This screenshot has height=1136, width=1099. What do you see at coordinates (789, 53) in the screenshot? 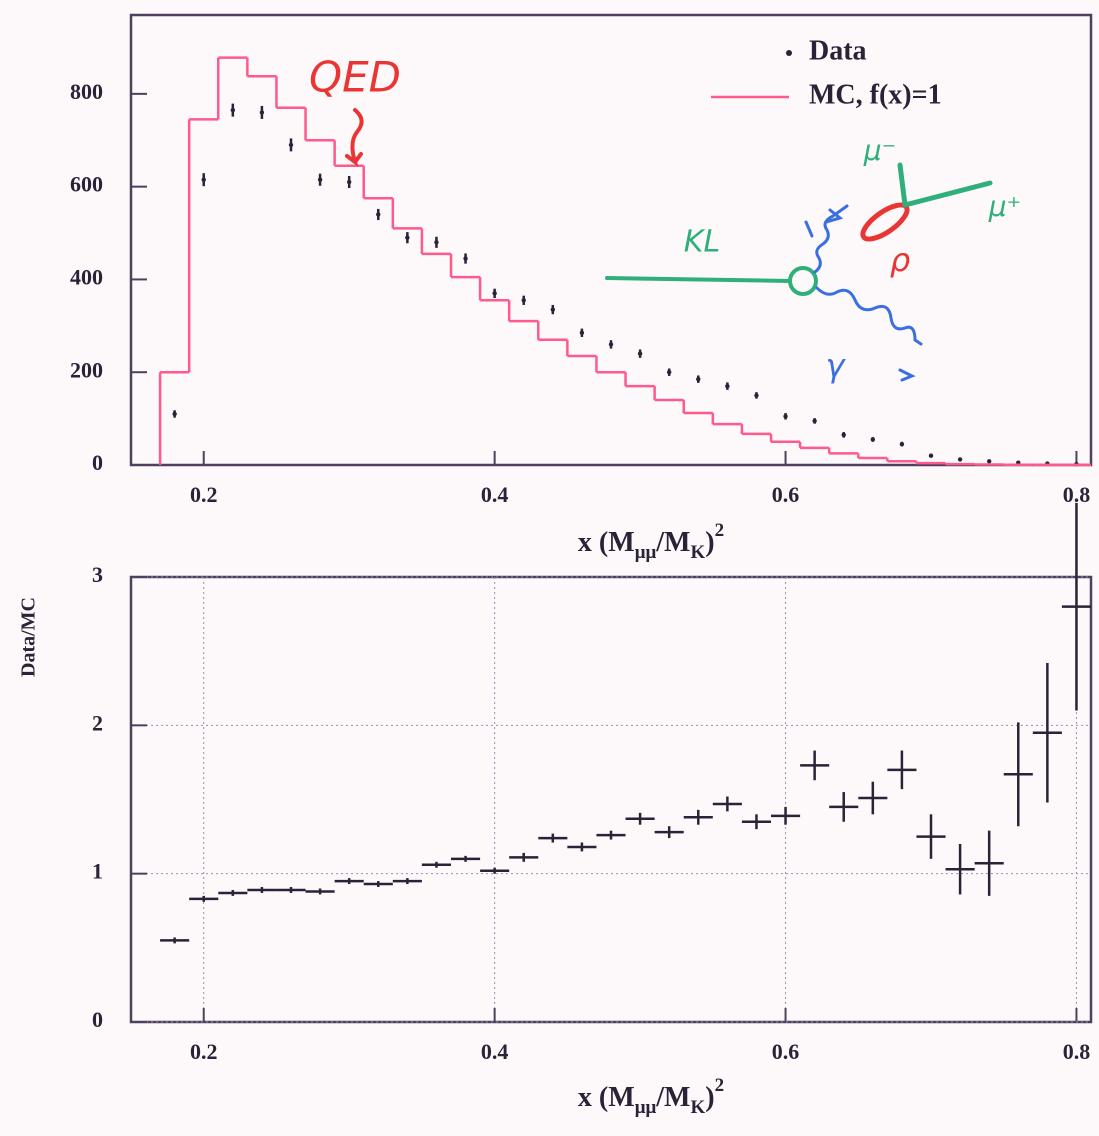
I see `legend-swatch` at bounding box center [789, 53].